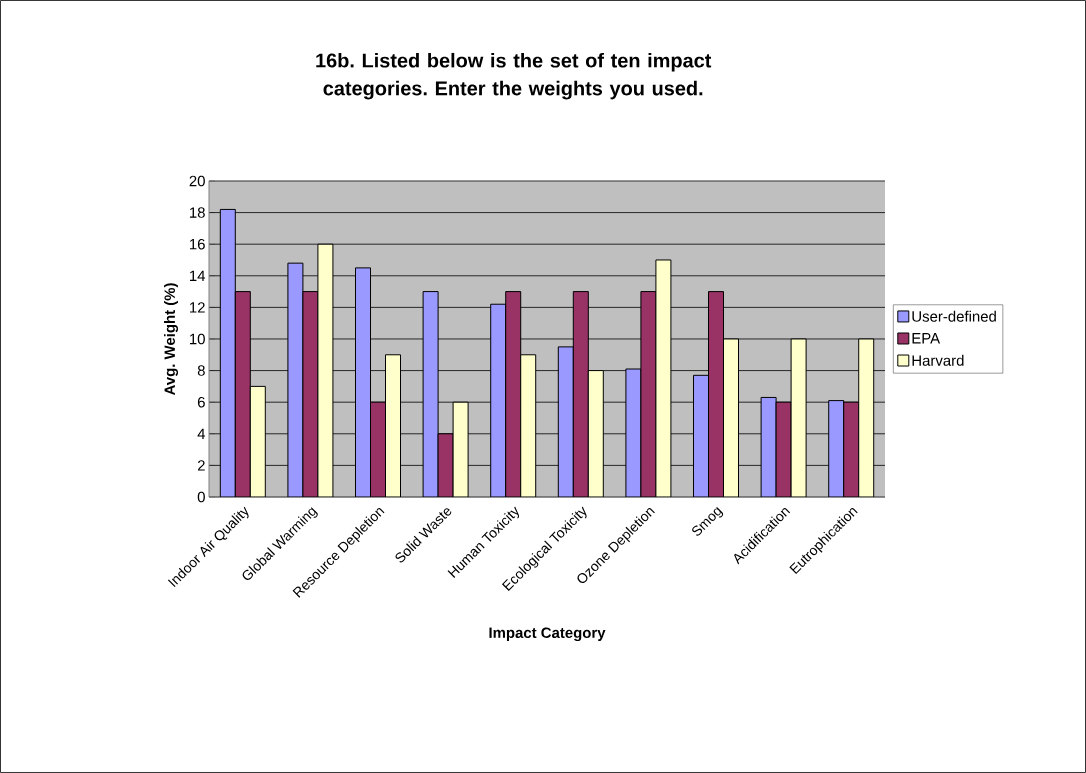  Describe the element at coordinates (926, 338) in the screenshot. I see `legend-label: EPA` at that location.